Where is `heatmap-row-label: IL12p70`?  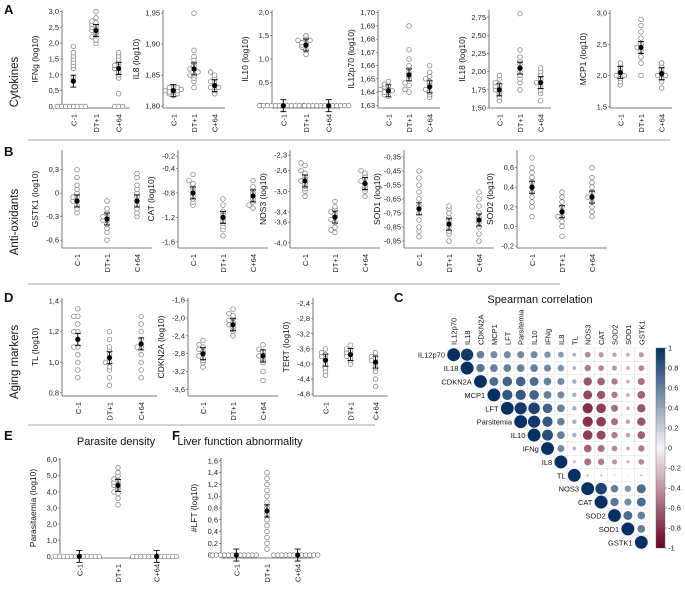 heatmap-row-label: IL12p70 is located at coordinates (431, 355).